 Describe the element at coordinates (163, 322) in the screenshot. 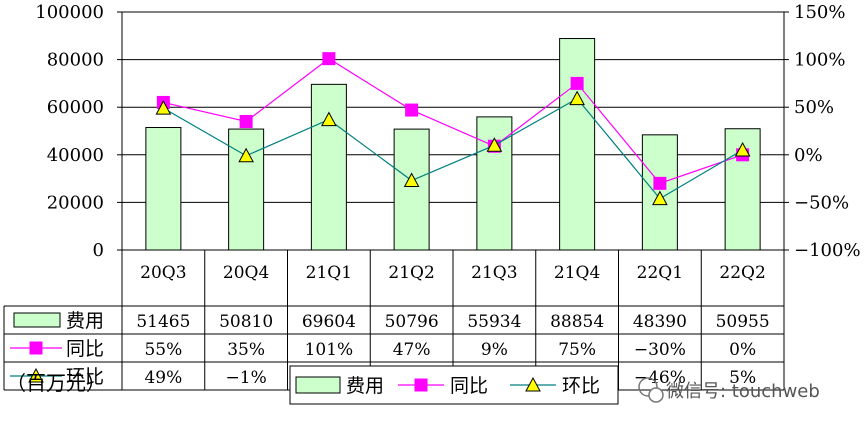

I see `table-cell: 51465` at that location.